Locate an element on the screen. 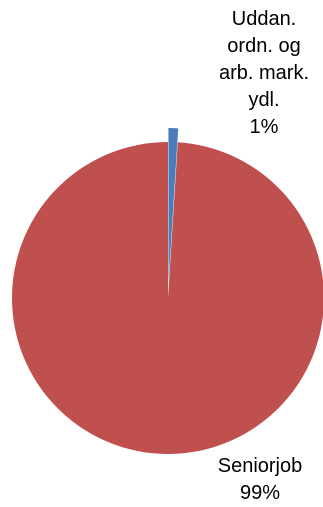  data-label-uddan-line-1: Uddan. is located at coordinates (264, 19).